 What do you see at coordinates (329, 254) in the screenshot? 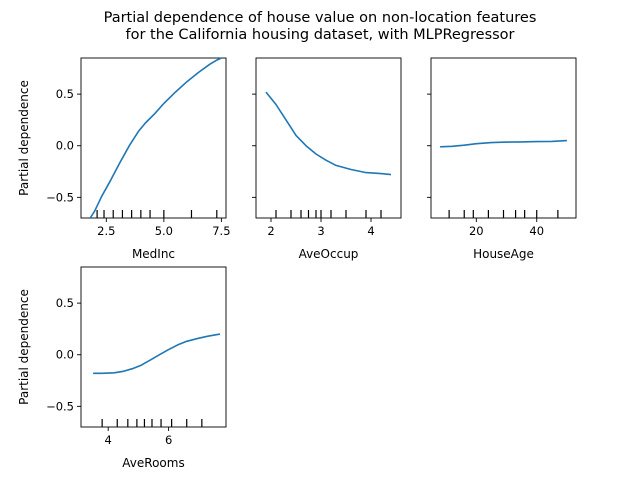
I see `x-axis-label: AveOccup` at bounding box center [329, 254].